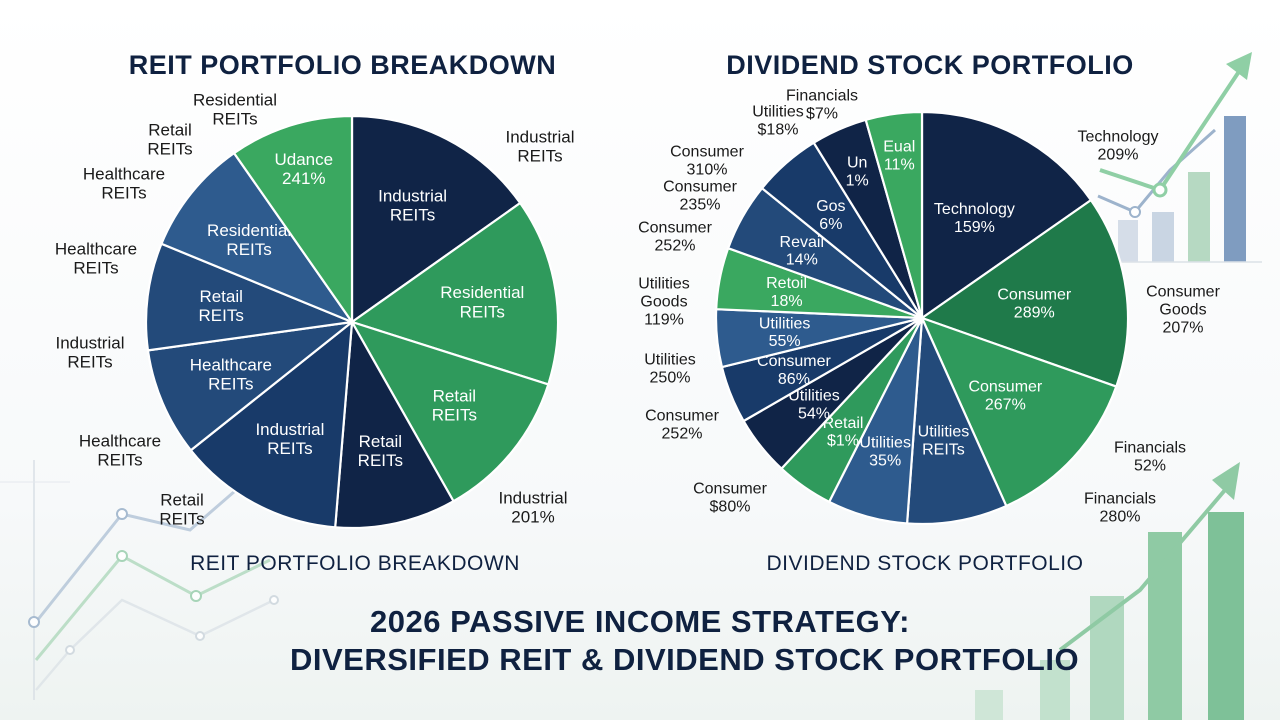  I want to click on slice-label-line: Technology, so click(974, 209).